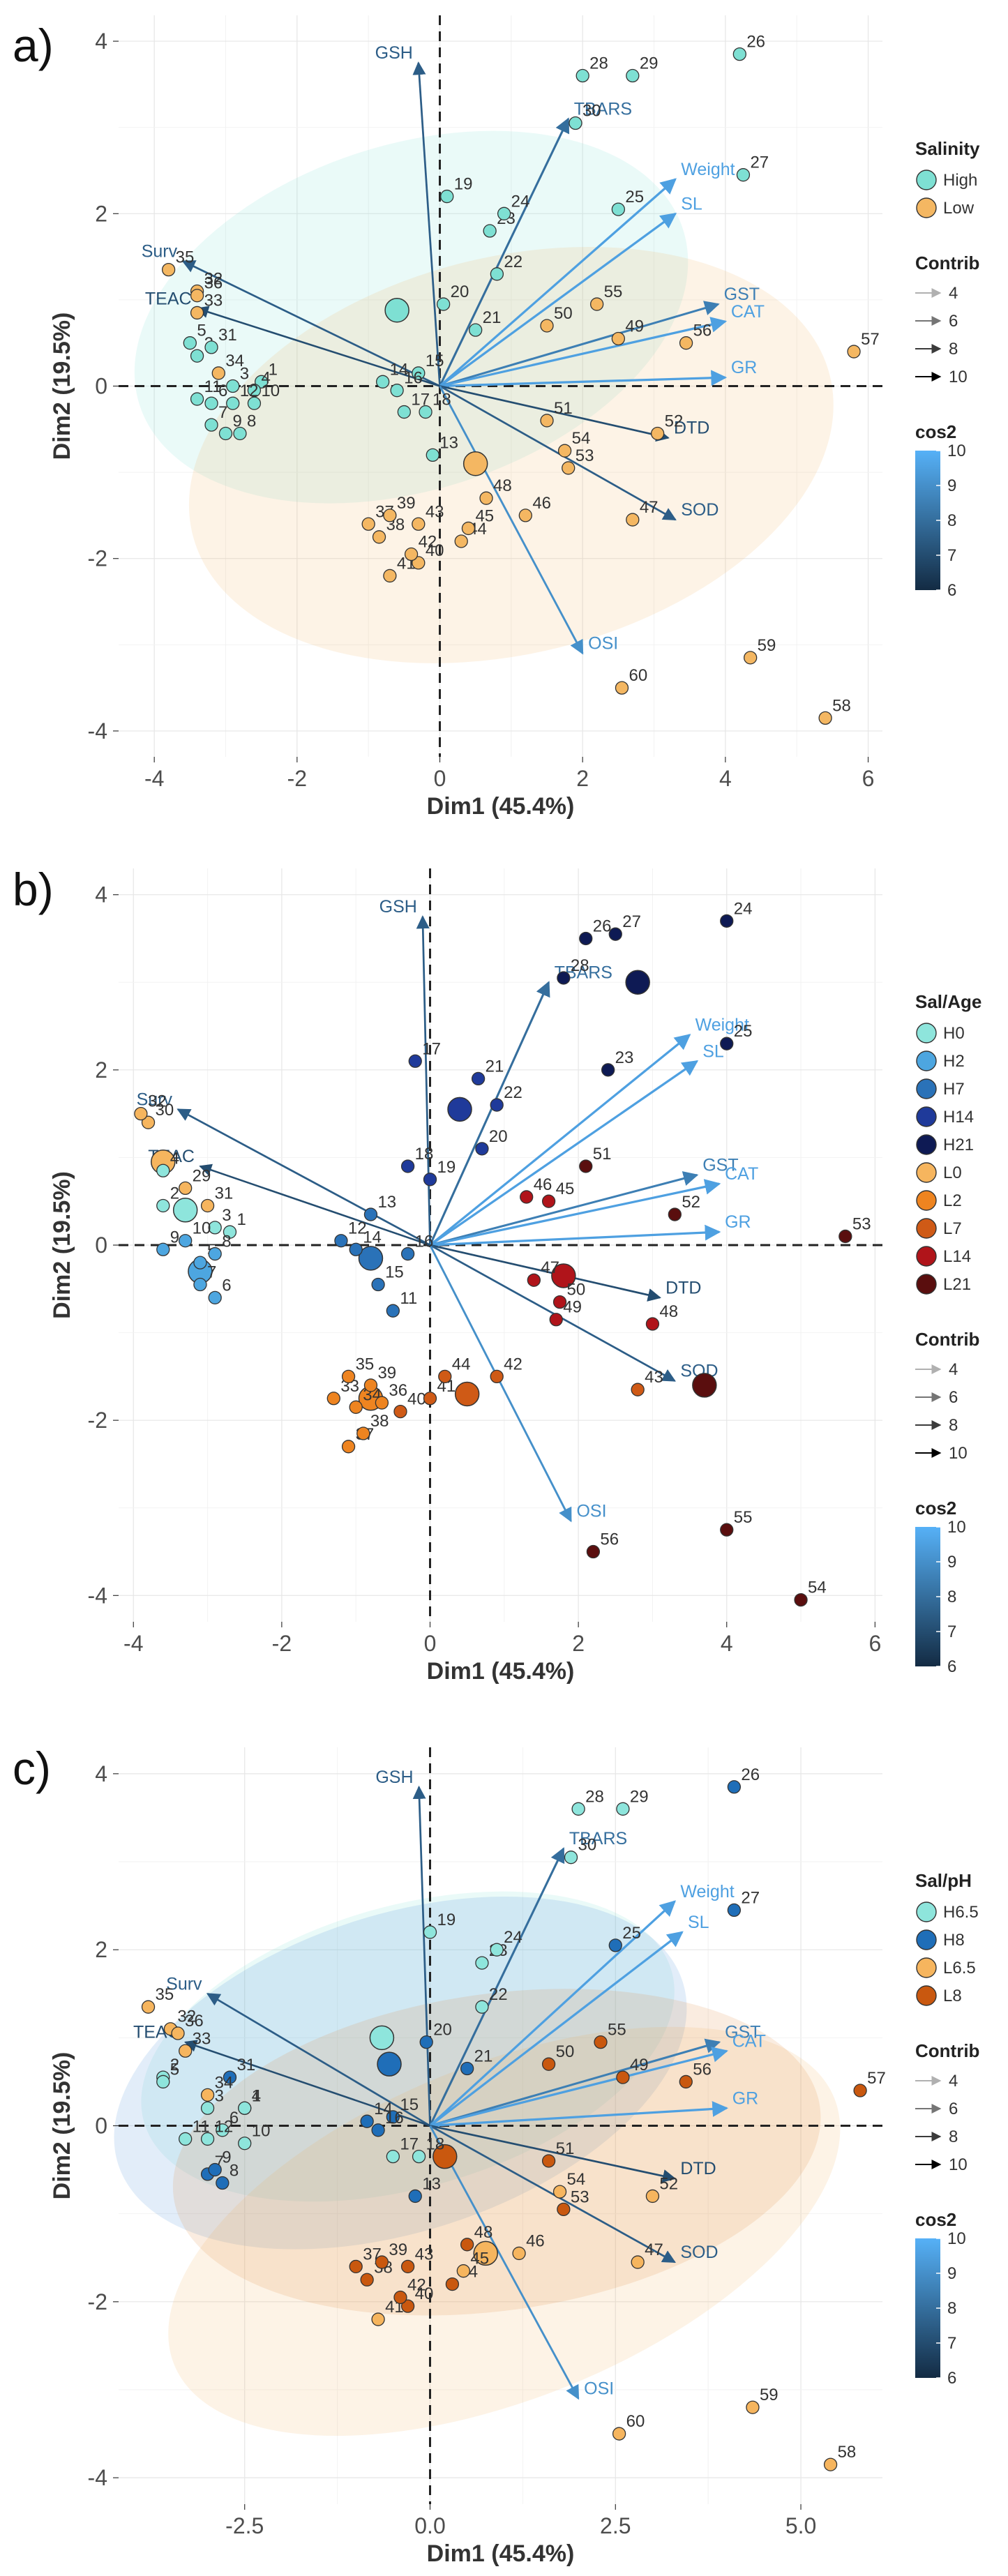 This screenshot has height=2576, width=1008. I want to click on variable-arrow-cat, so click(583, 352).